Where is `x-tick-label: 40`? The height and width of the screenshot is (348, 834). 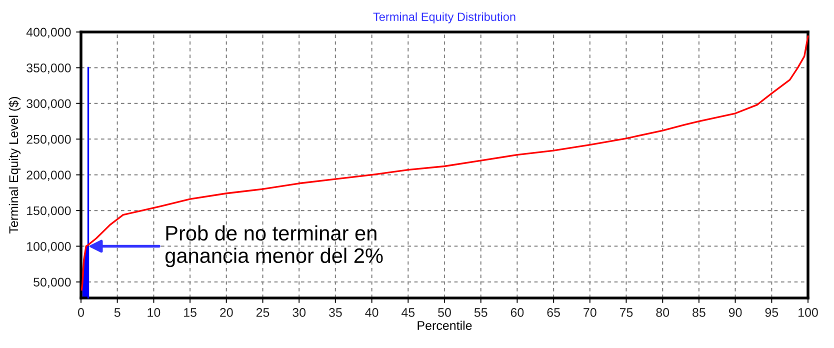 x-tick-label: 40 is located at coordinates (371, 312).